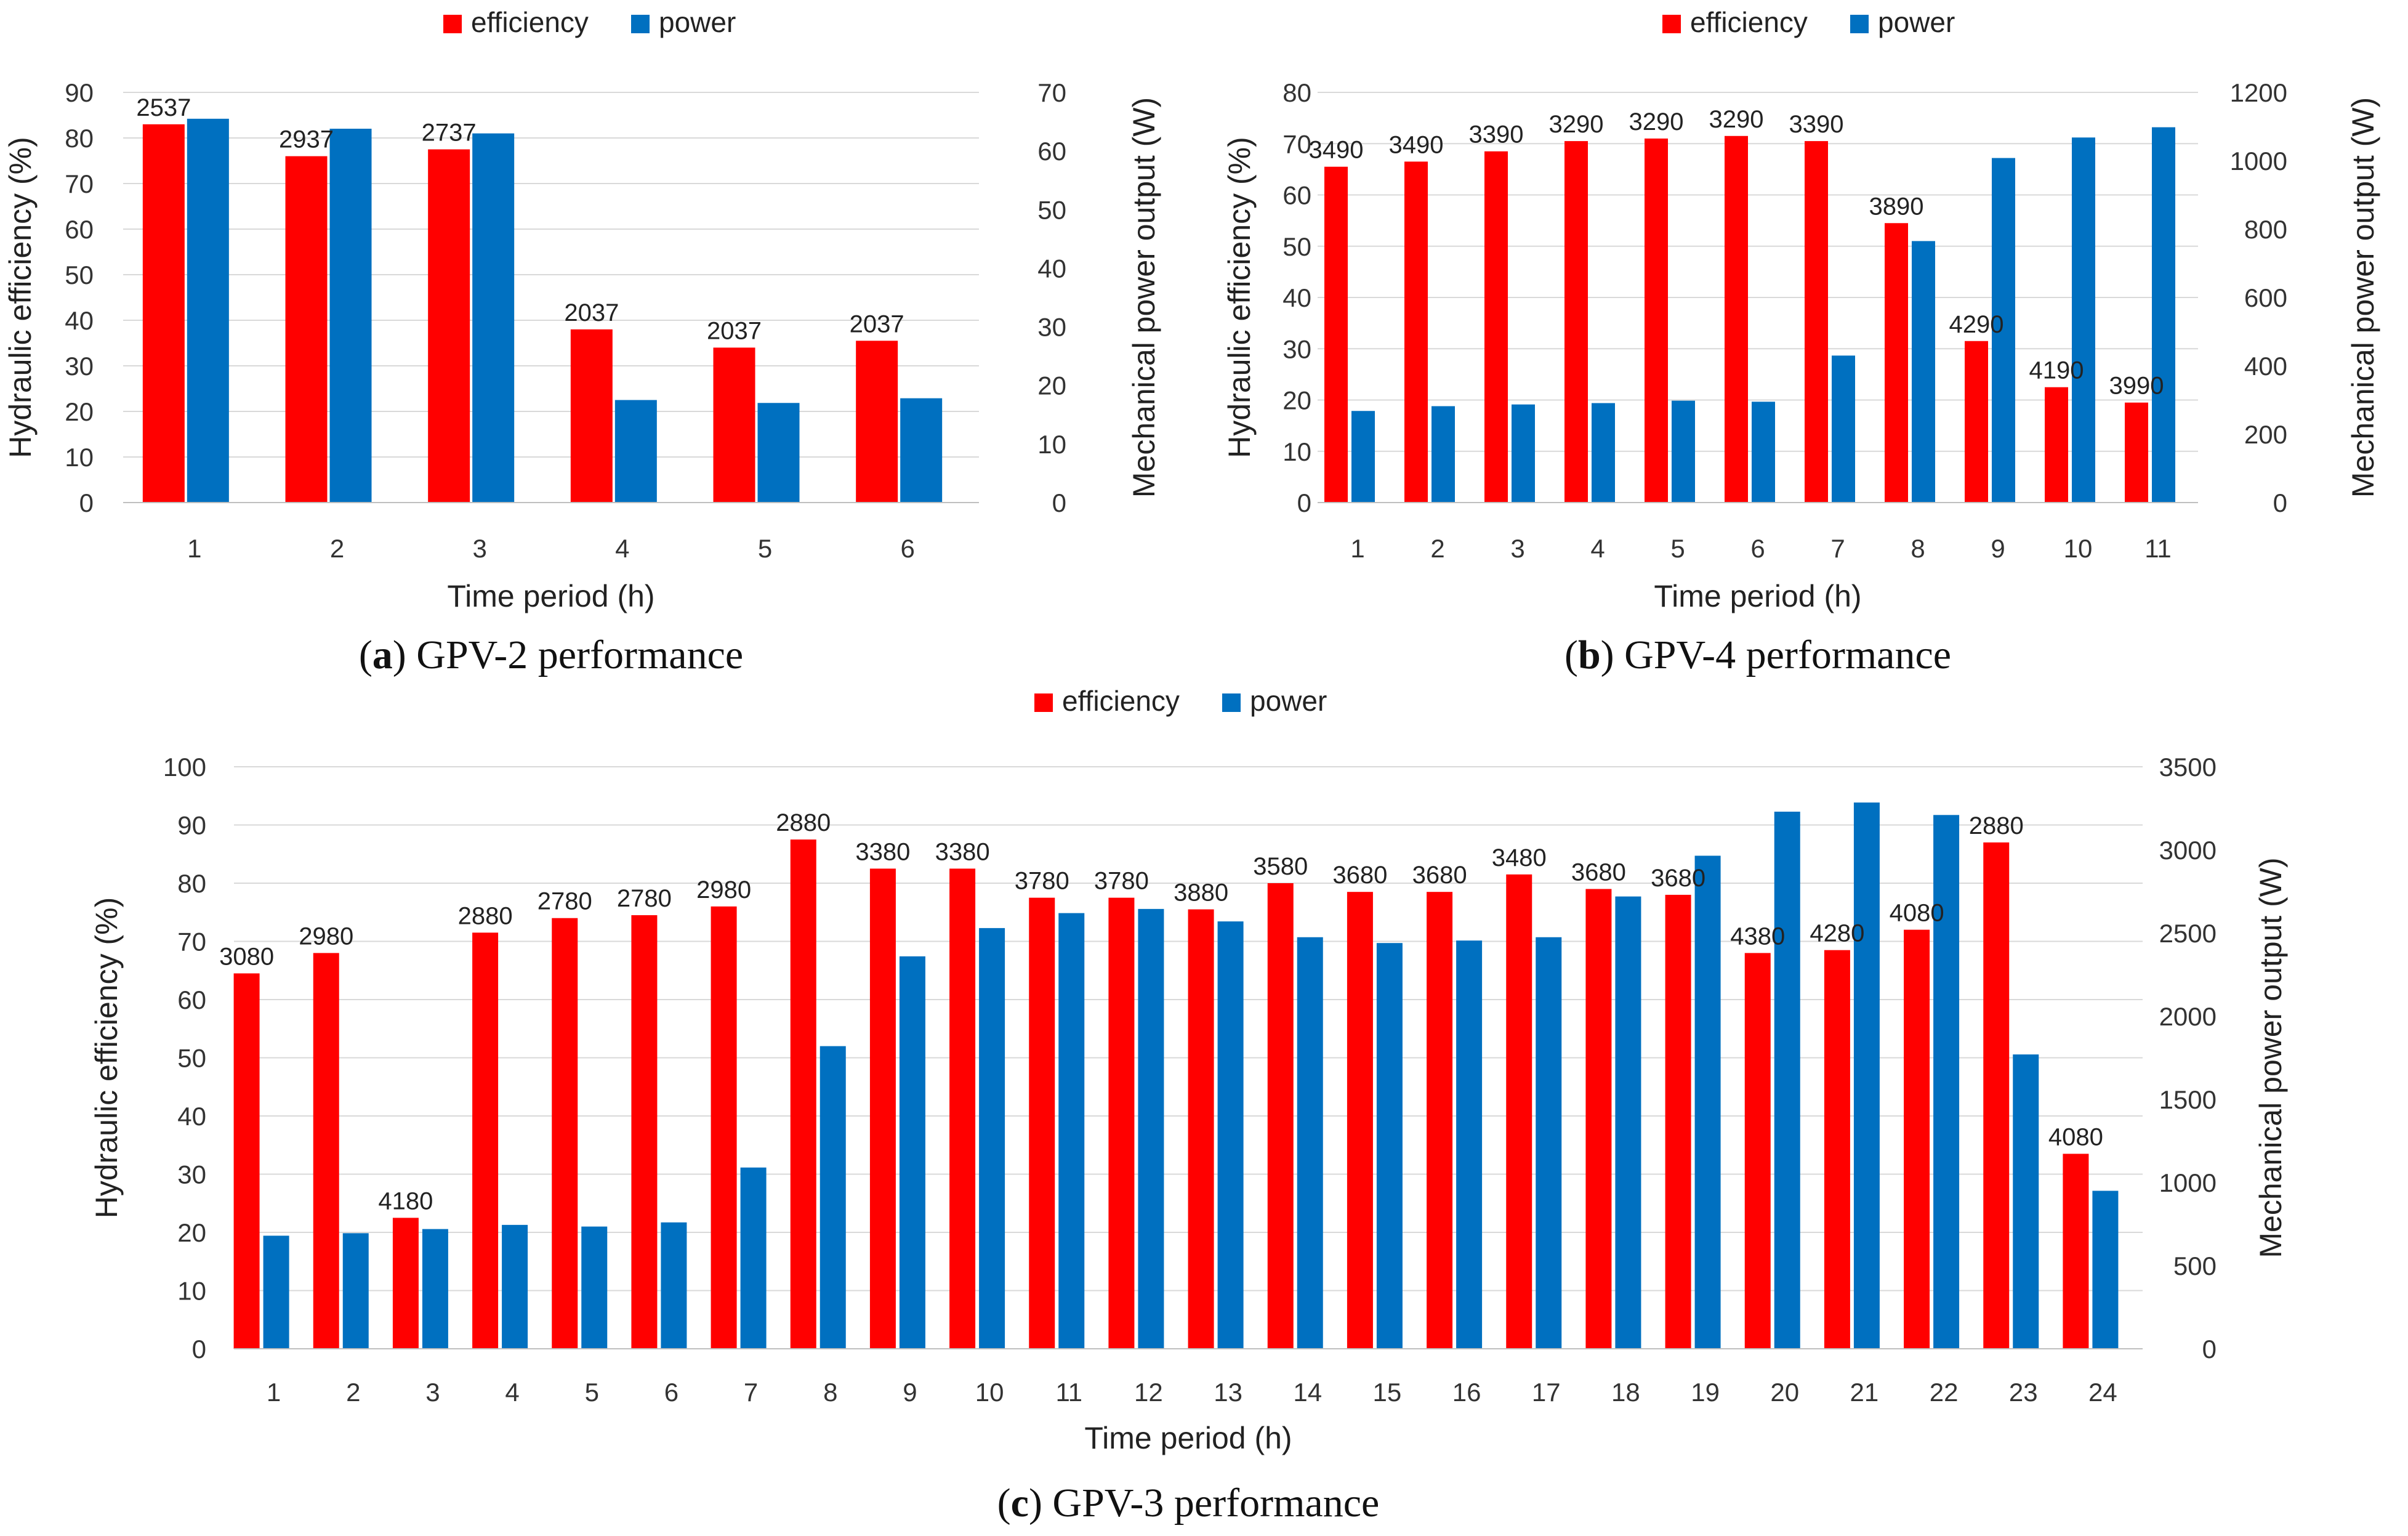  Describe the element at coordinates (1705, 1392) in the screenshot. I see `x-tick-label: 19` at that location.